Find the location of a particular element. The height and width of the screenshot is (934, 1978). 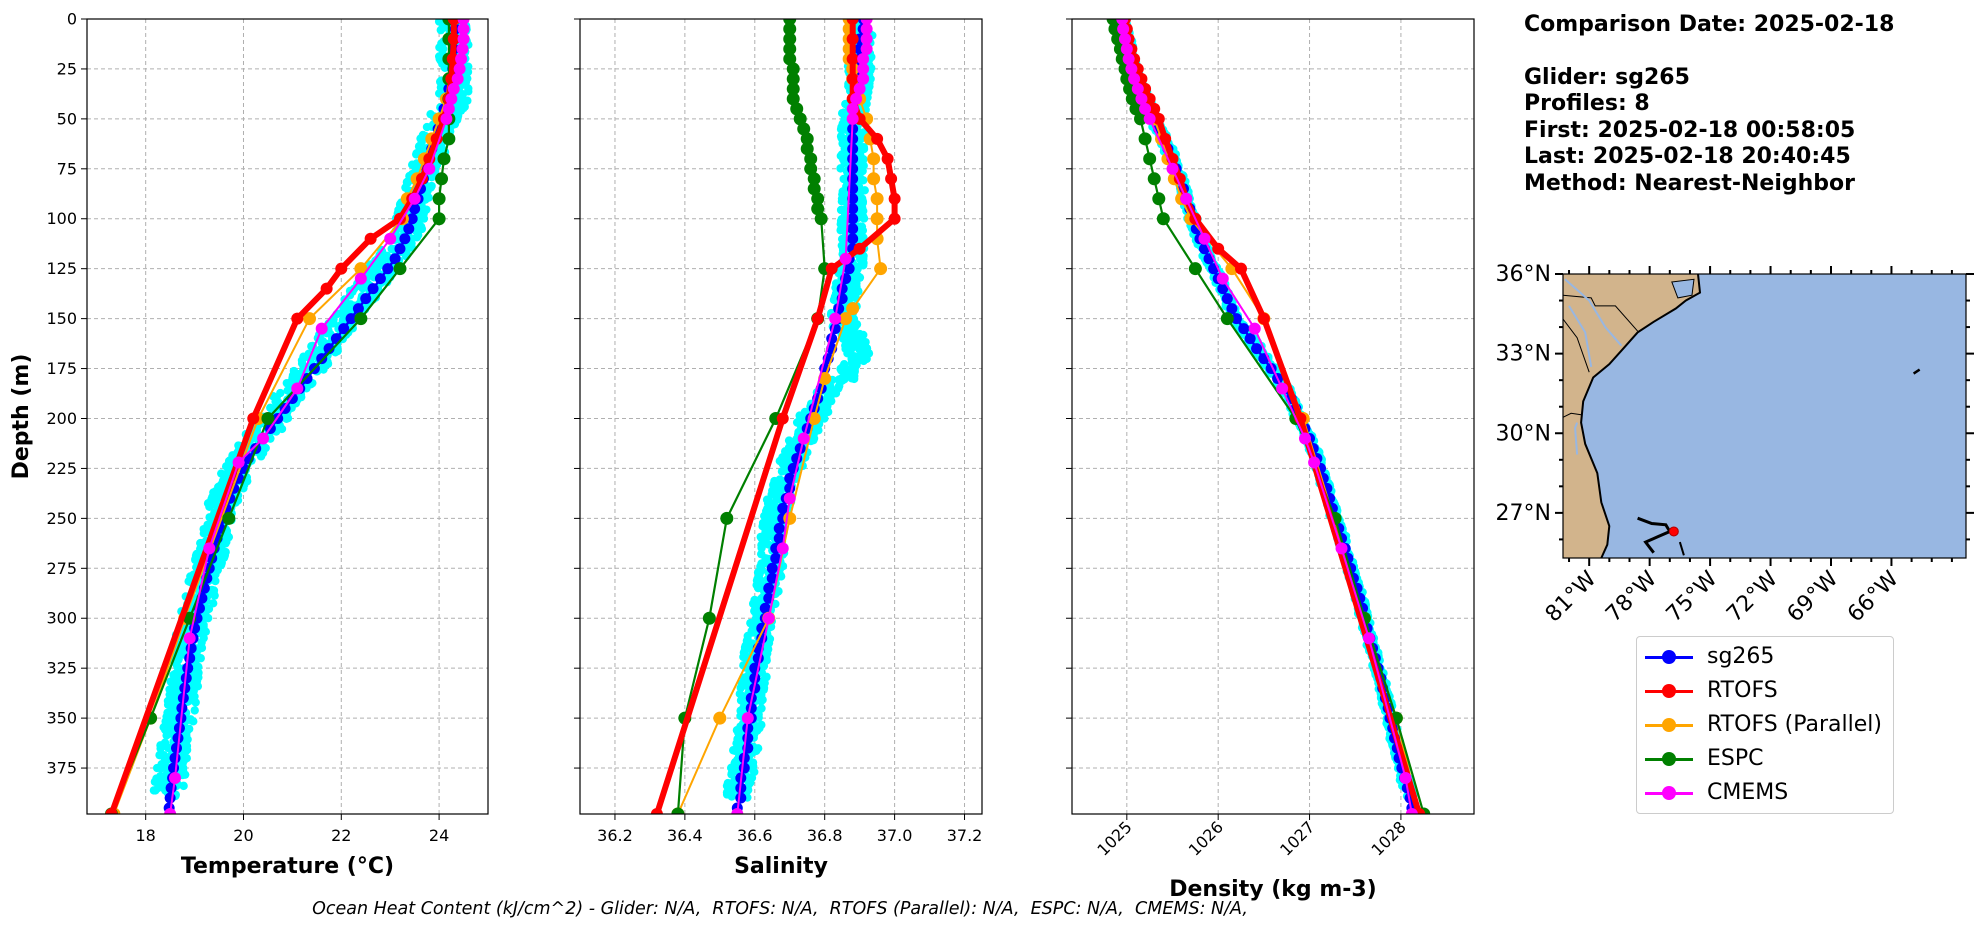

map-lat-label: 30°N is located at coordinates (1523, 433).